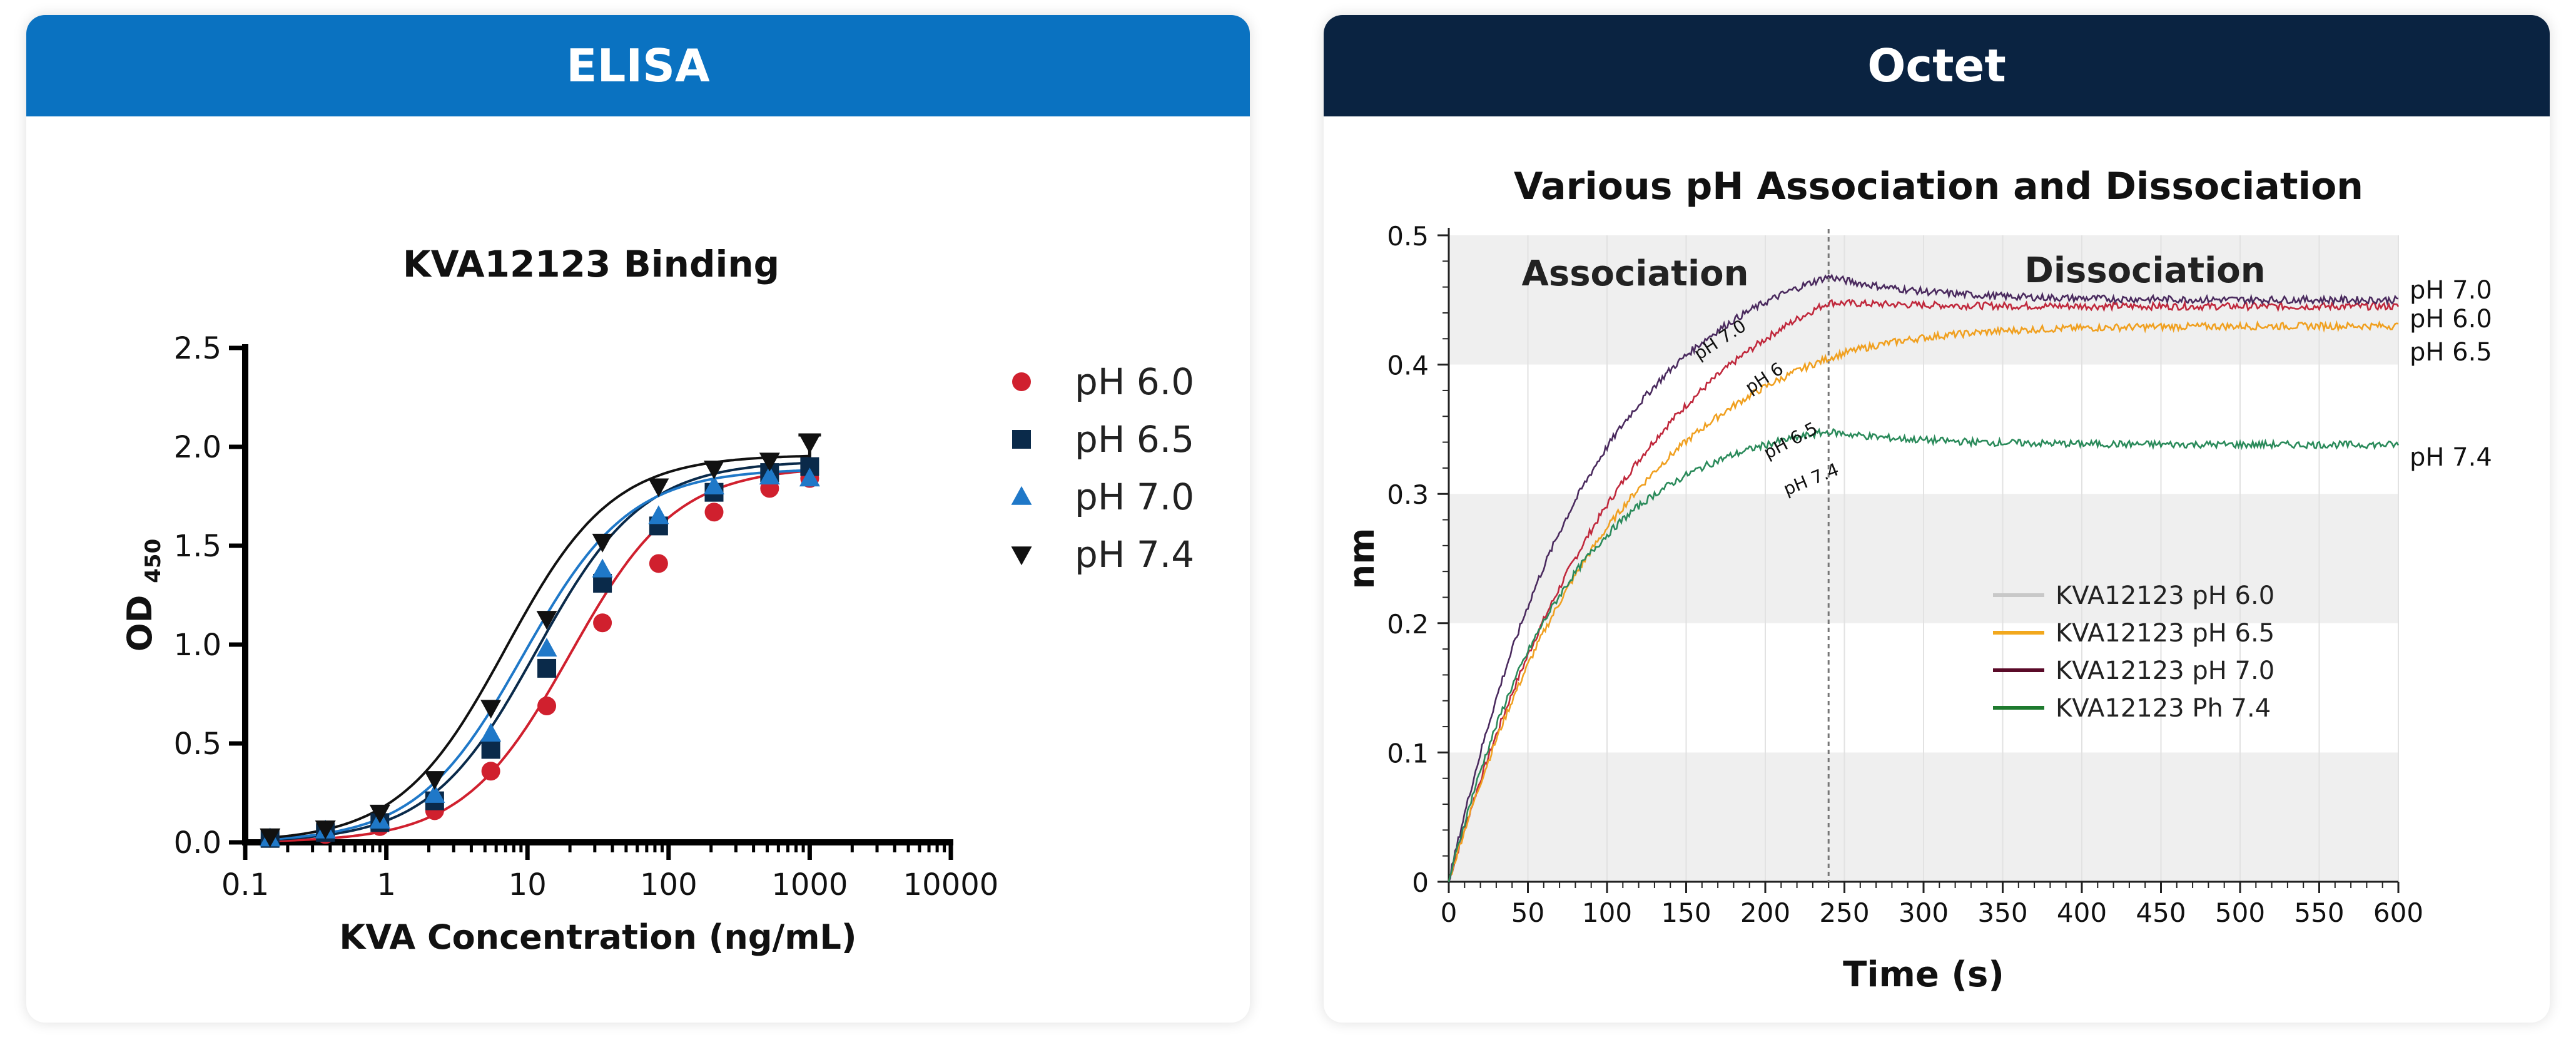 The height and width of the screenshot is (1057, 2576). Describe the element at coordinates (1811, 479) in the screenshot. I see `octet-inline-curve-label: pH 7.4` at that location.